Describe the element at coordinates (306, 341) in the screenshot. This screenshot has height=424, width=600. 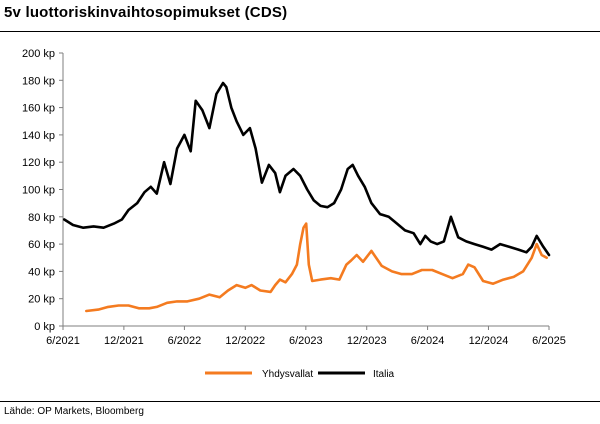
I see `x-tick-label: 6/2023` at that location.